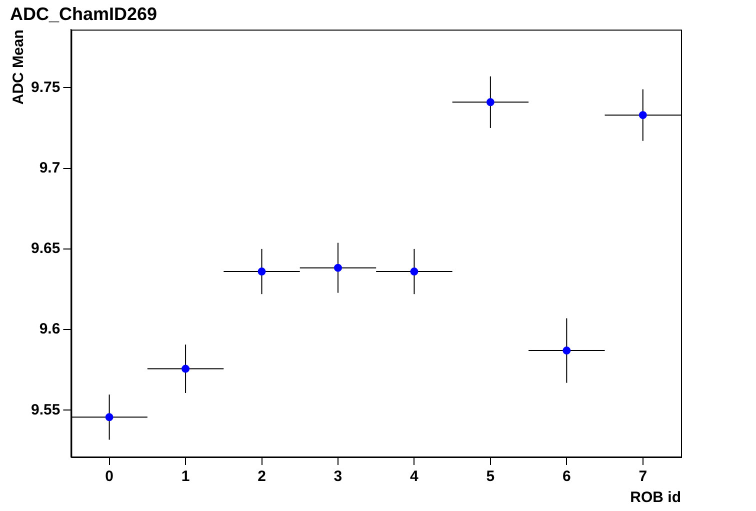  What do you see at coordinates (185, 477) in the screenshot?
I see `x-tick-label: 1` at bounding box center [185, 477].